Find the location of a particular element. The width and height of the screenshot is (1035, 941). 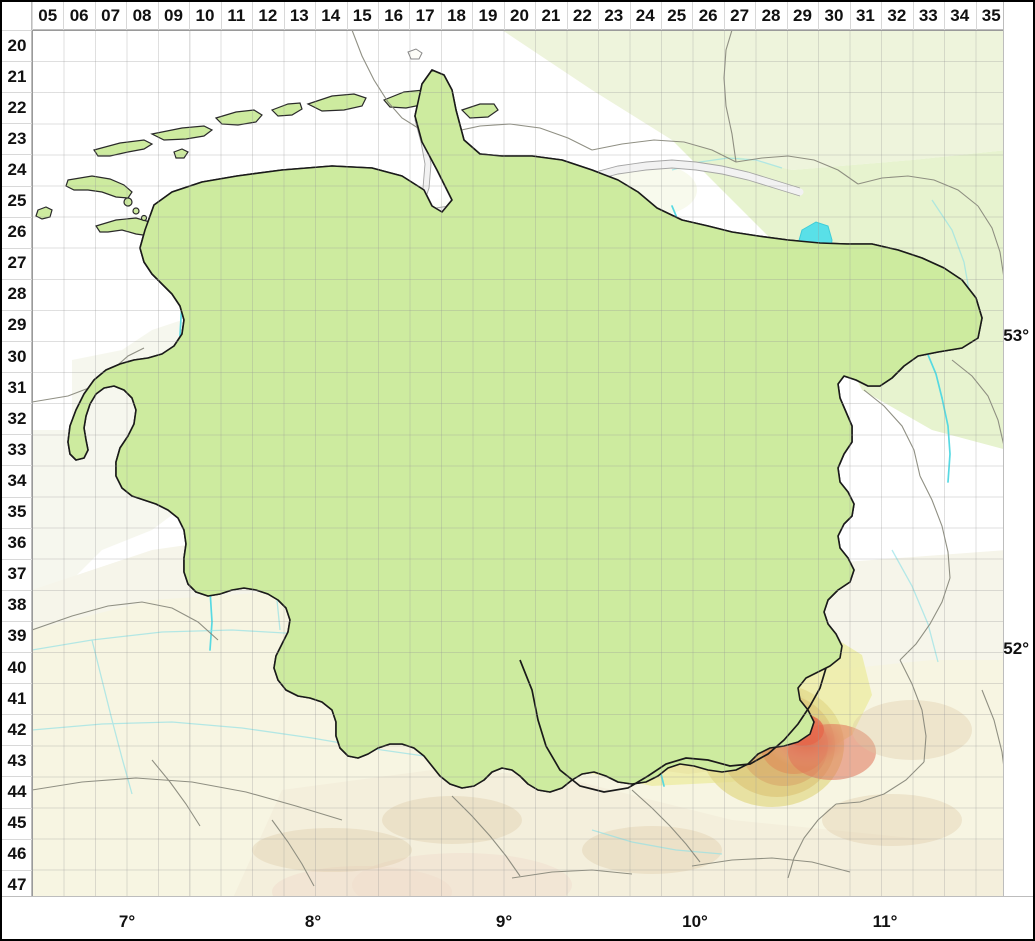

grid-column-label: 18 is located at coordinates (457, 15).